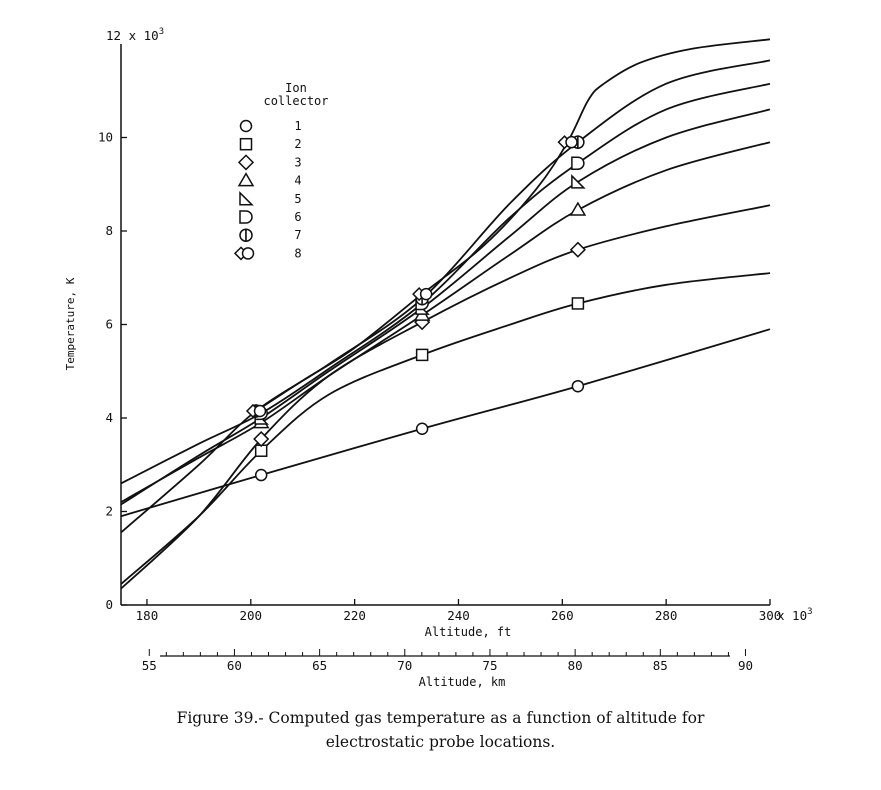 Image resolution: width=881 pixels, height=790 pixels. I want to click on series-6-marker, so click(578, 163).